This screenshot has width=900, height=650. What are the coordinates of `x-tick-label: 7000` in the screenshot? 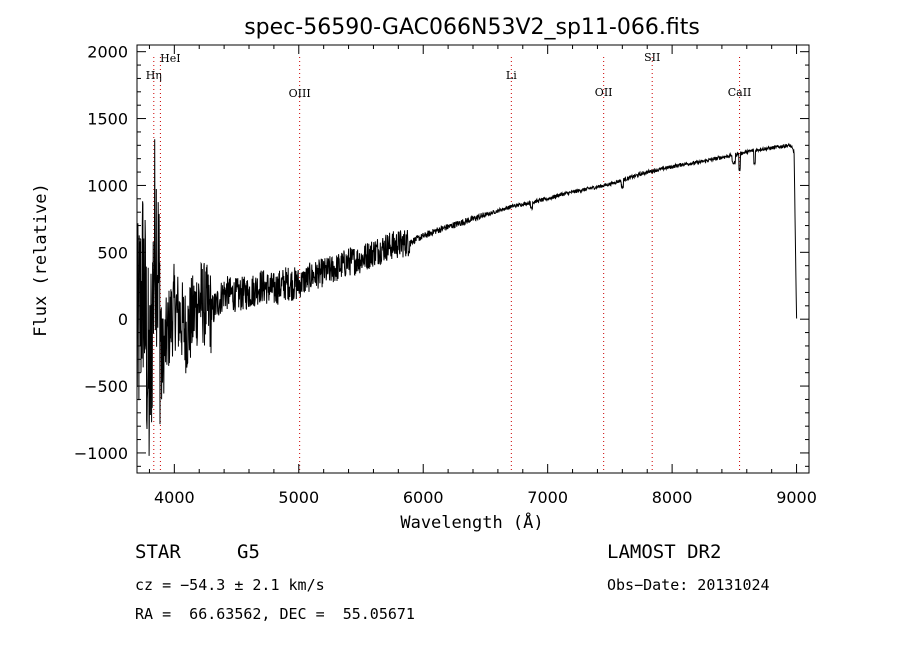 It's located at (547, 497).